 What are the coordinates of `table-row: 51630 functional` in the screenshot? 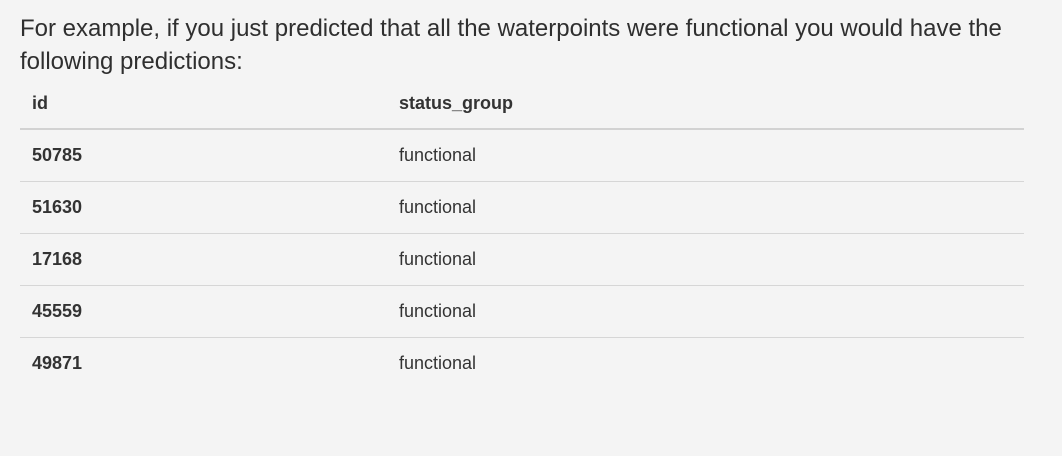 It's located at (522, 207).